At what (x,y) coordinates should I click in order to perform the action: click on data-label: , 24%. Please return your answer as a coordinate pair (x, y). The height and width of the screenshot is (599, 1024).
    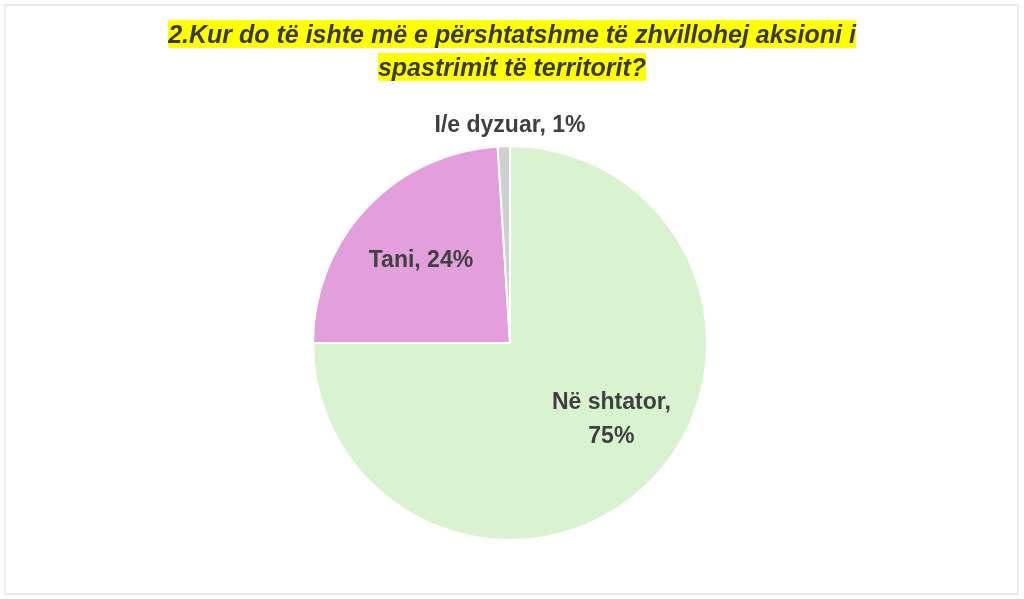
    Looking at the image, I should click on (444, 259).